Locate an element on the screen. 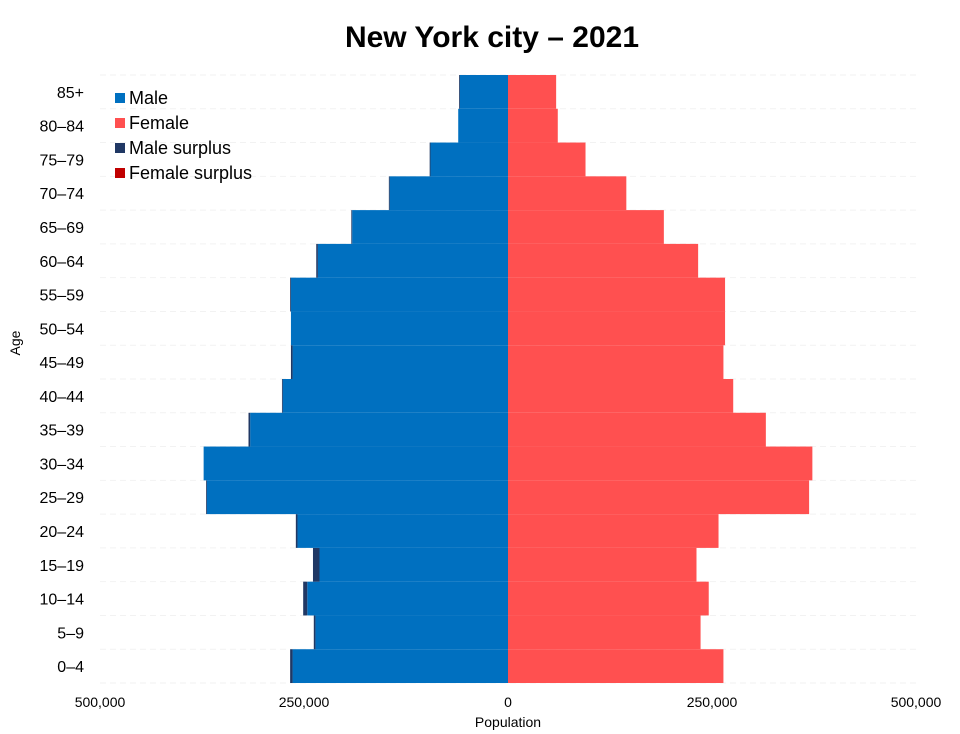 Image resolution: width=960 pixels, height=734 pixels. y-tick-label: 10–14 is located at coordinates (62, 600).